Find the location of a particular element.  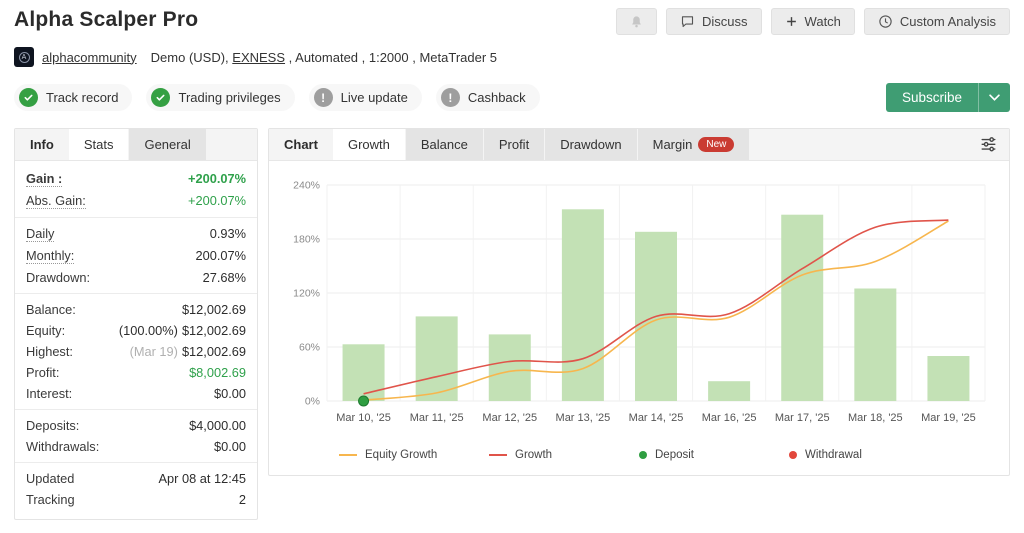

legend-item-deposit: Deposit is located at coordinates (714, 455).